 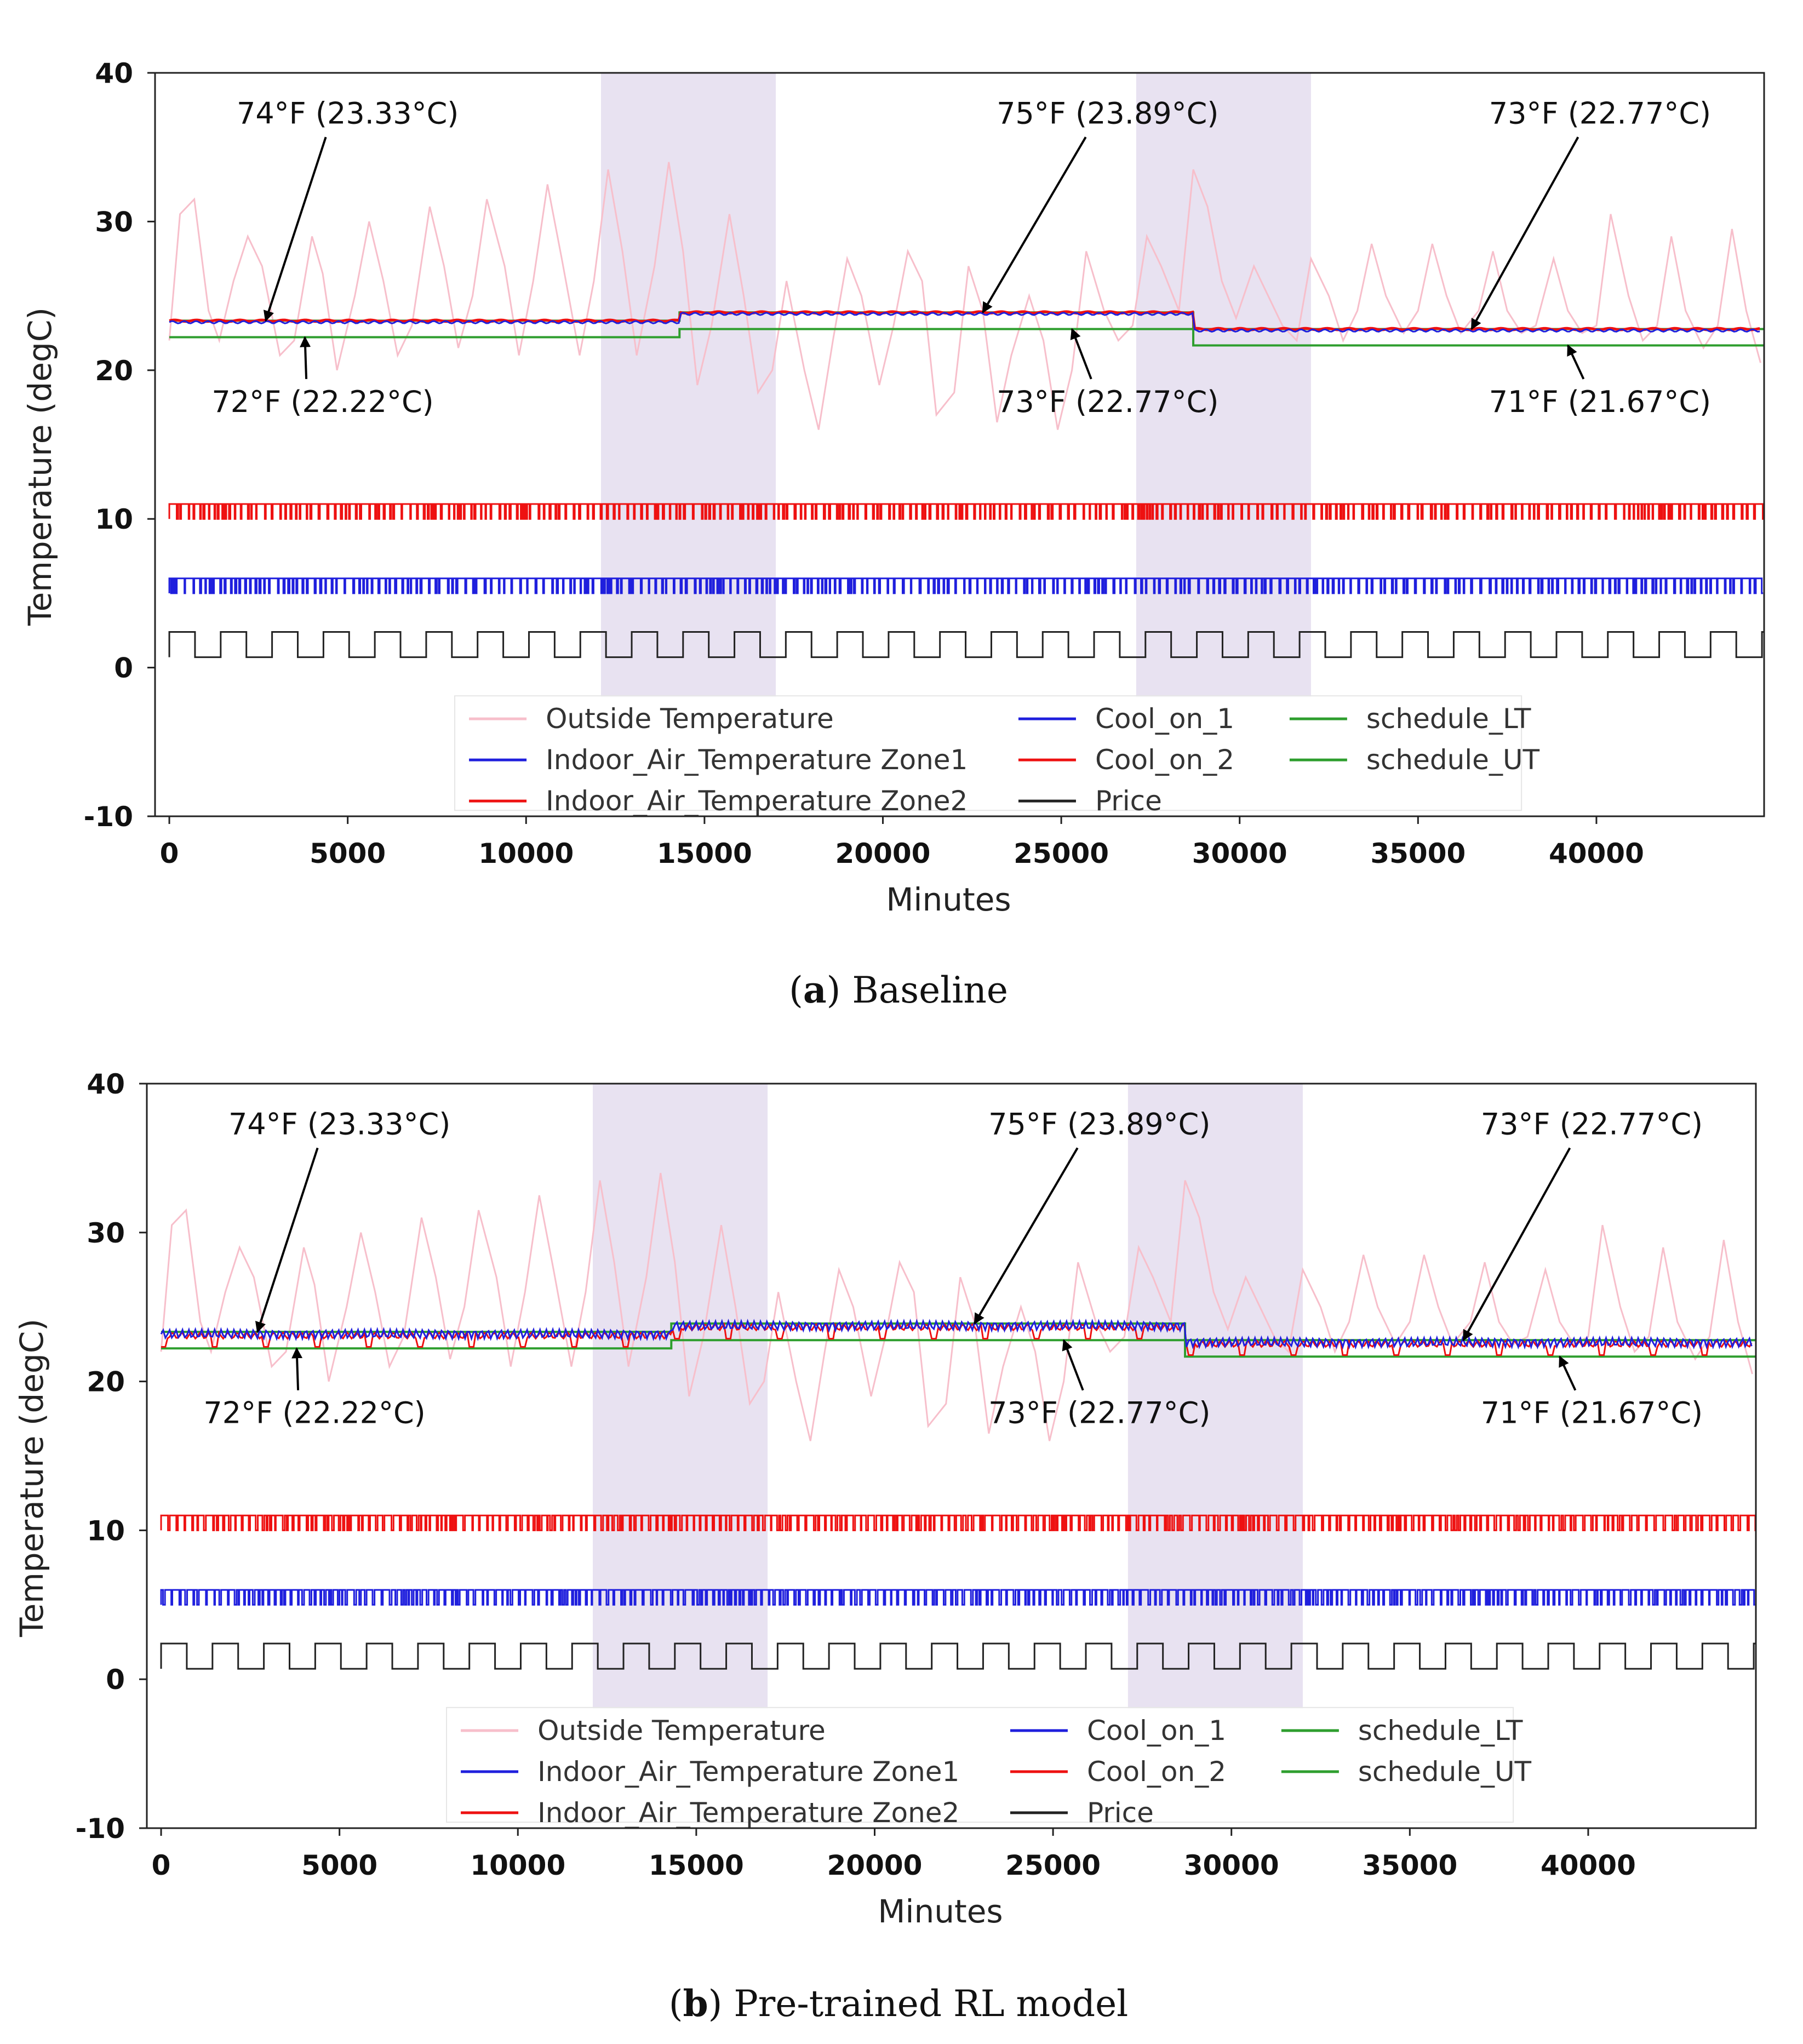 What do you see at coordinates (169, 854) in the screenshot?
I see `x-tick-label: 0` at bounding box center [169, 854].